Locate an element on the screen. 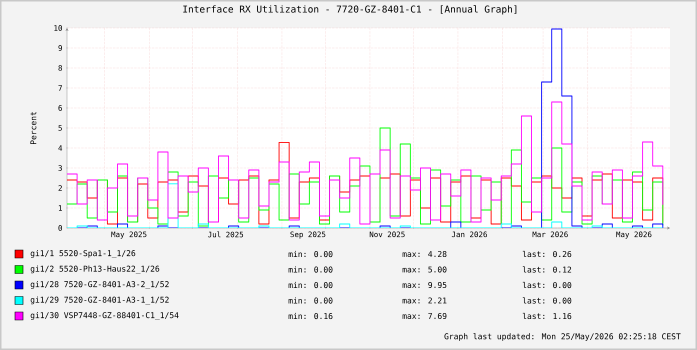 The height and width of the screenshot is (350, 697). chart-title: Interface RX Utilization - 7720-GZ-8401-C1 - [Annual Graph] is located at coordinates (349, 9).